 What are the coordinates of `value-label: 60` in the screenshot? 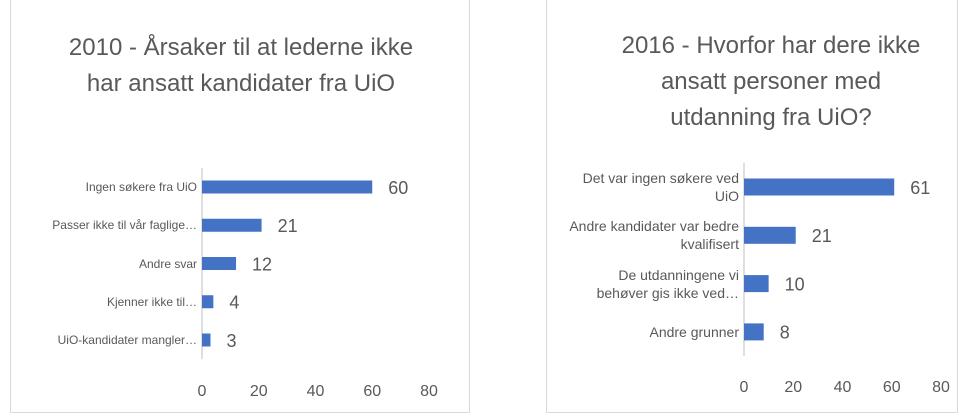 It's located at (398, 188).